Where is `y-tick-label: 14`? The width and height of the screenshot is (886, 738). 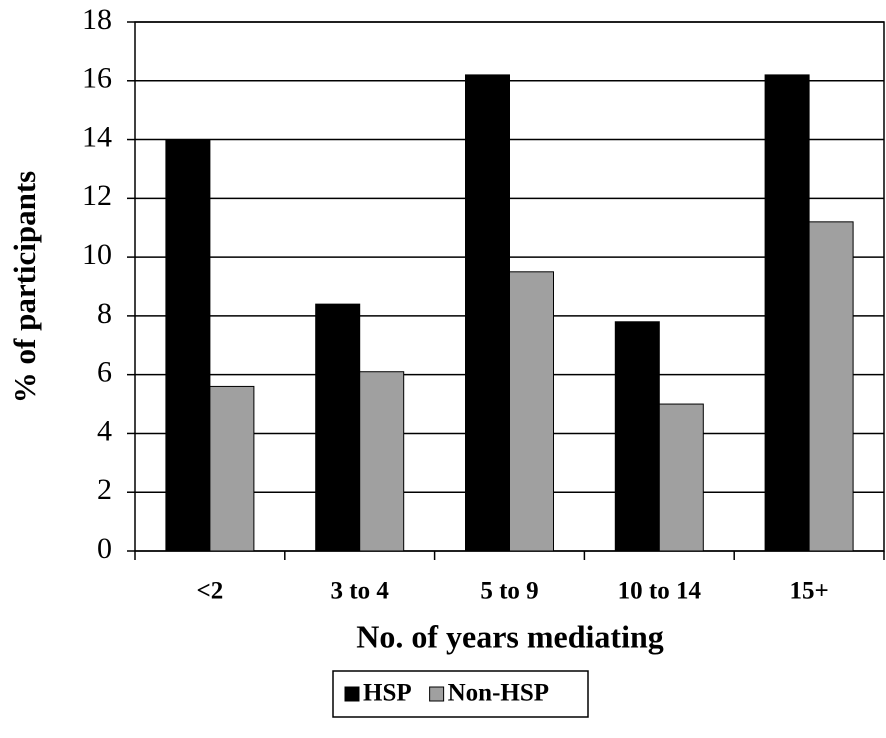 y-tick-label: 14 is located at coordinates (97, 136).